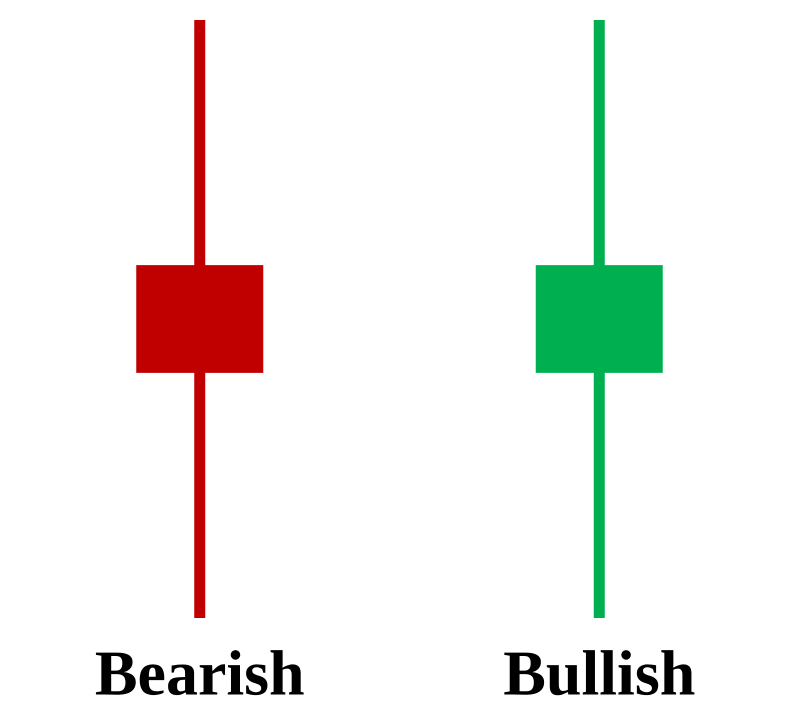 The image size is (799, 719). Describe the element at coordinates (199, 673) in the screenshot. I see `x-tick-label: Bearish` at that location.